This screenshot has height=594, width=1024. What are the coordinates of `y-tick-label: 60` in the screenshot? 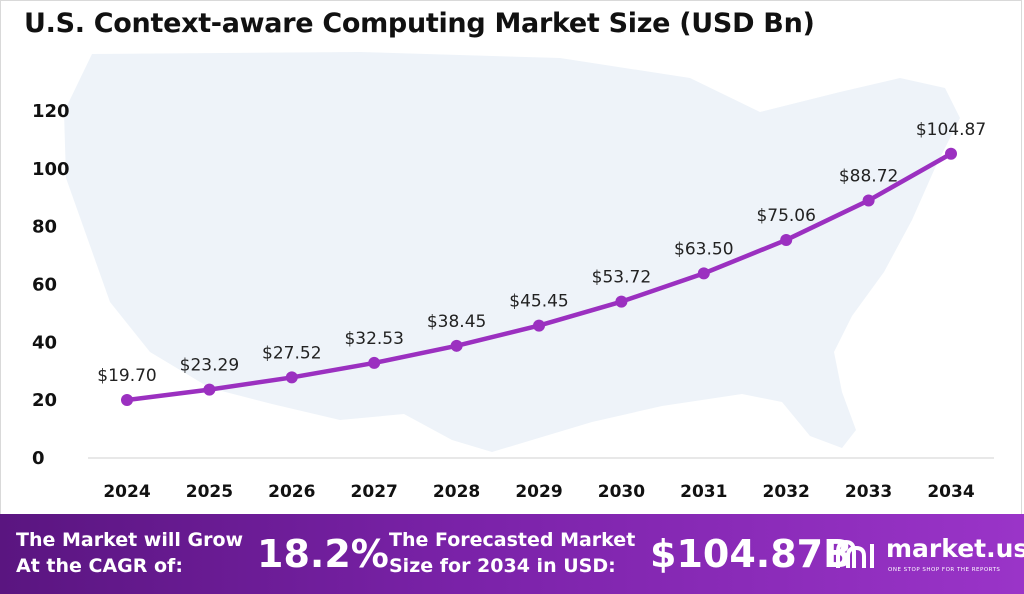 It's located at (44, 285).